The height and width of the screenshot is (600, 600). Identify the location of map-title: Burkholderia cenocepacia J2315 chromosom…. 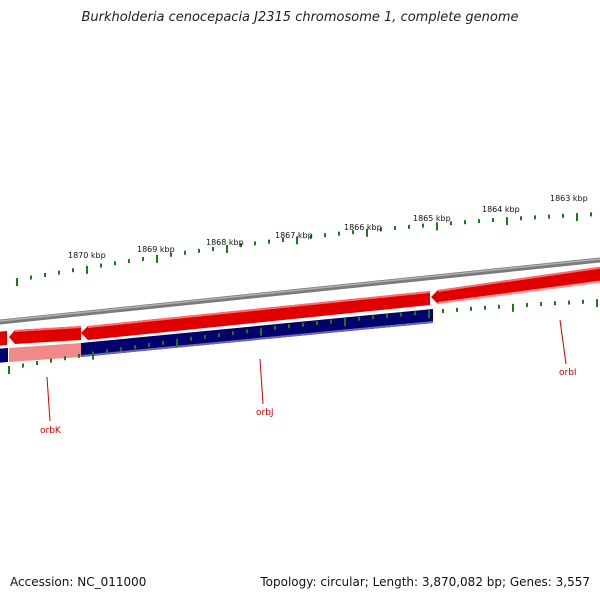
(300, 17).